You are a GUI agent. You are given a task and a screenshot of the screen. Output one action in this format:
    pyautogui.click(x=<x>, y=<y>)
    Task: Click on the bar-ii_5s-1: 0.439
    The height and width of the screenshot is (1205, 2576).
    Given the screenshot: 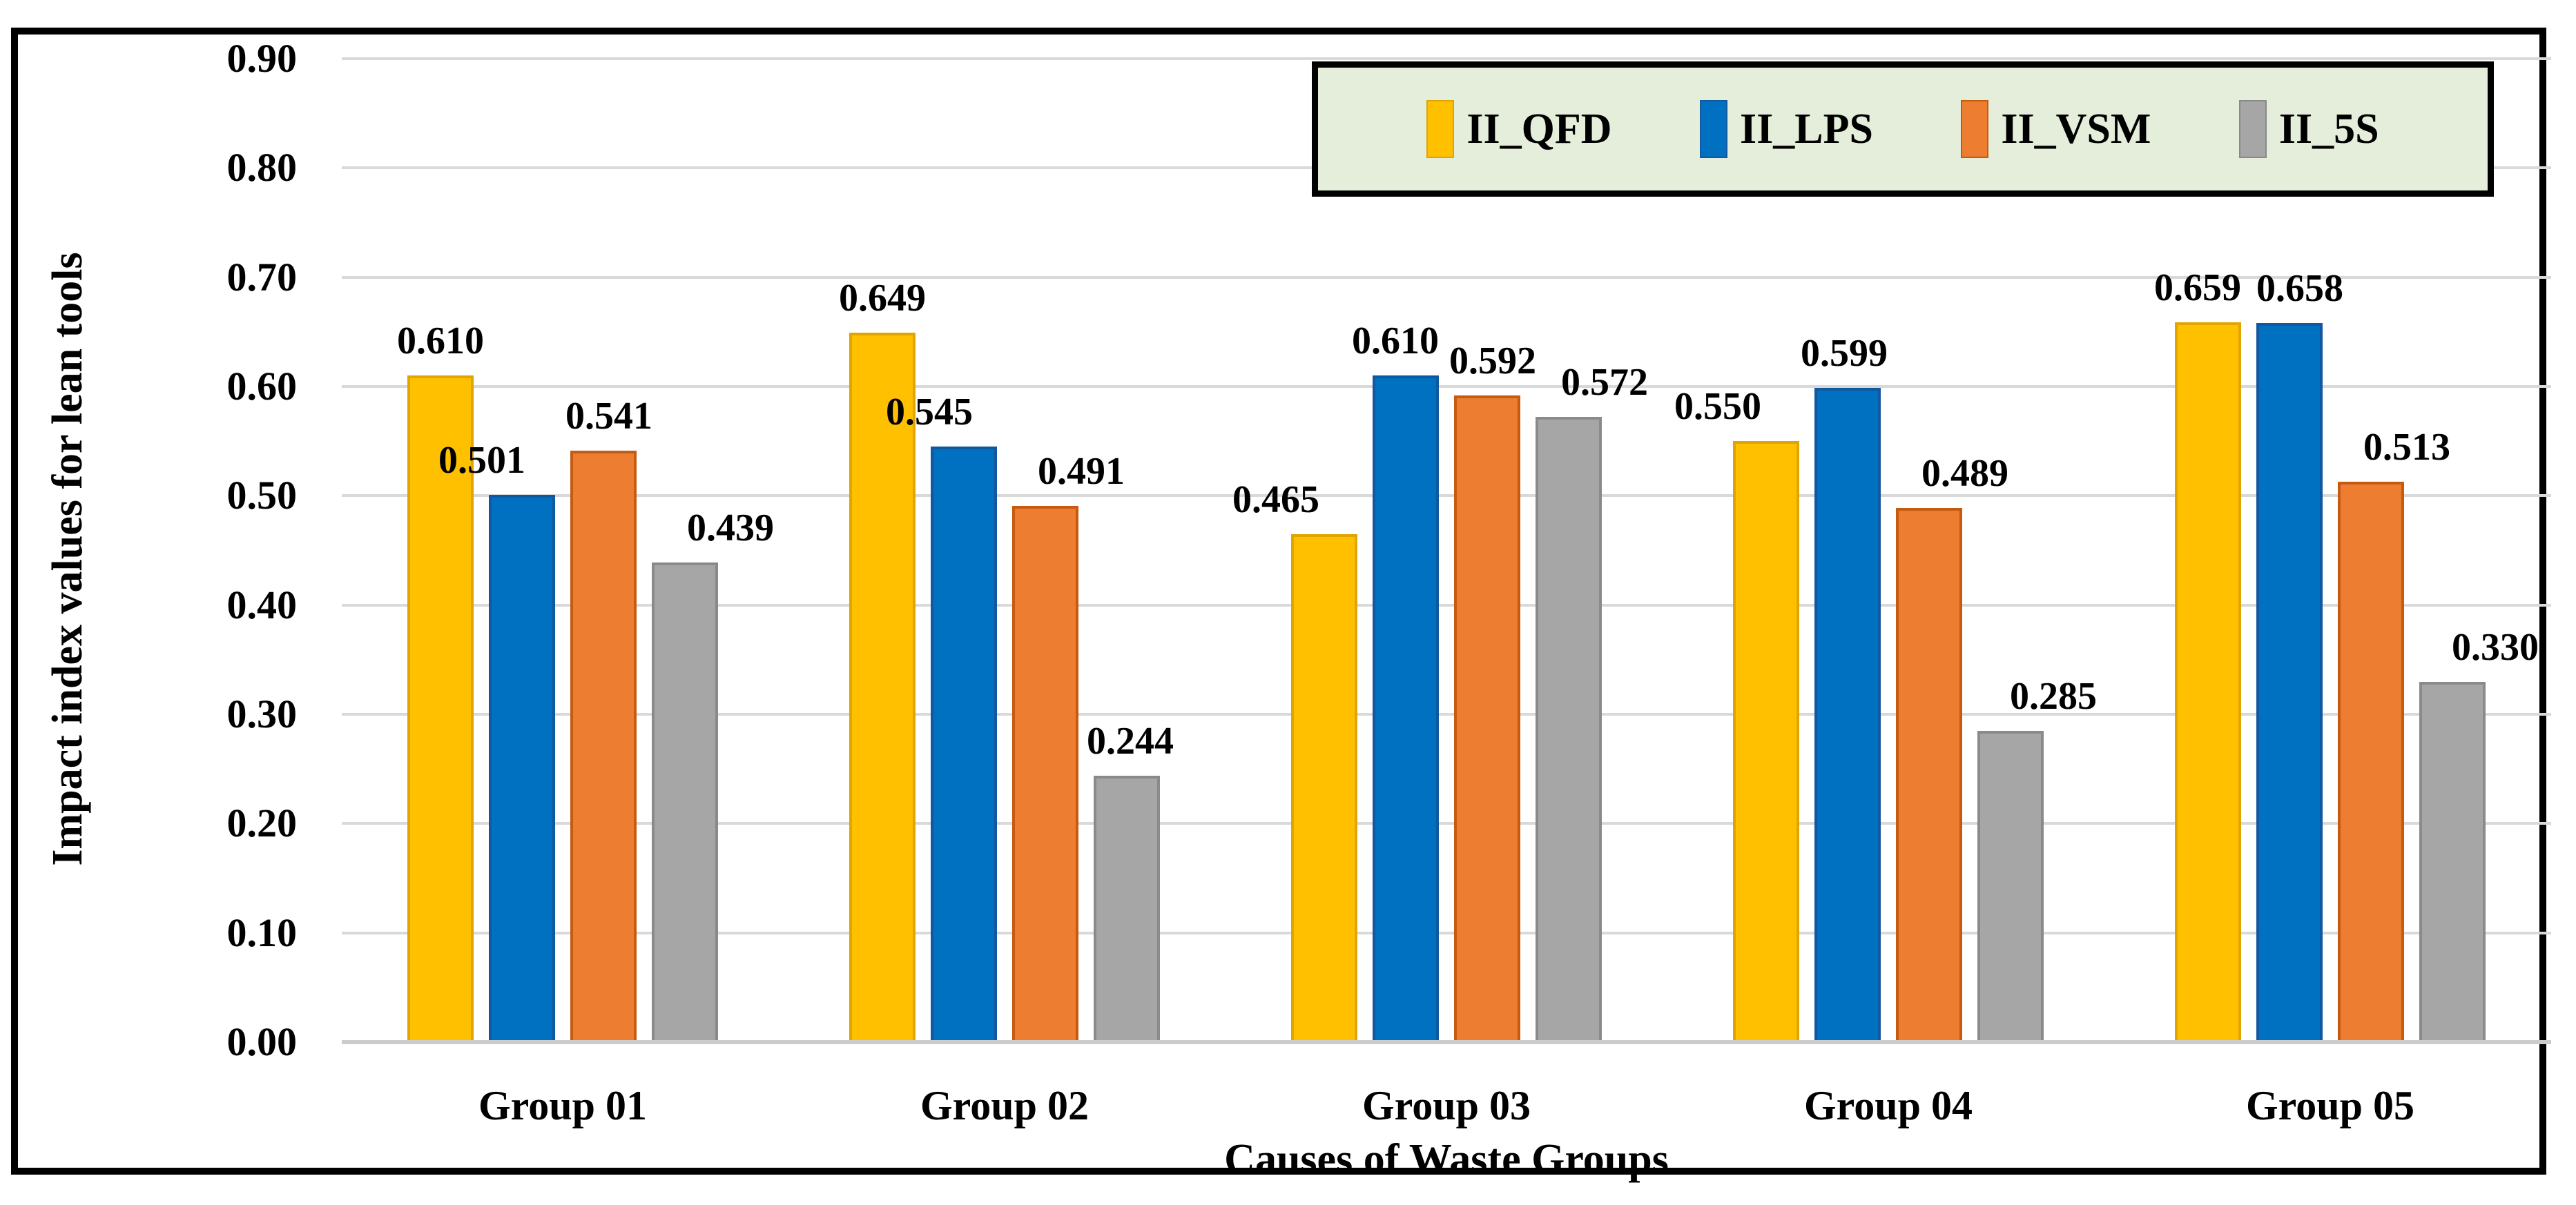 What is the action you would take?
    pyautogui.click(x=713, y=775)
    